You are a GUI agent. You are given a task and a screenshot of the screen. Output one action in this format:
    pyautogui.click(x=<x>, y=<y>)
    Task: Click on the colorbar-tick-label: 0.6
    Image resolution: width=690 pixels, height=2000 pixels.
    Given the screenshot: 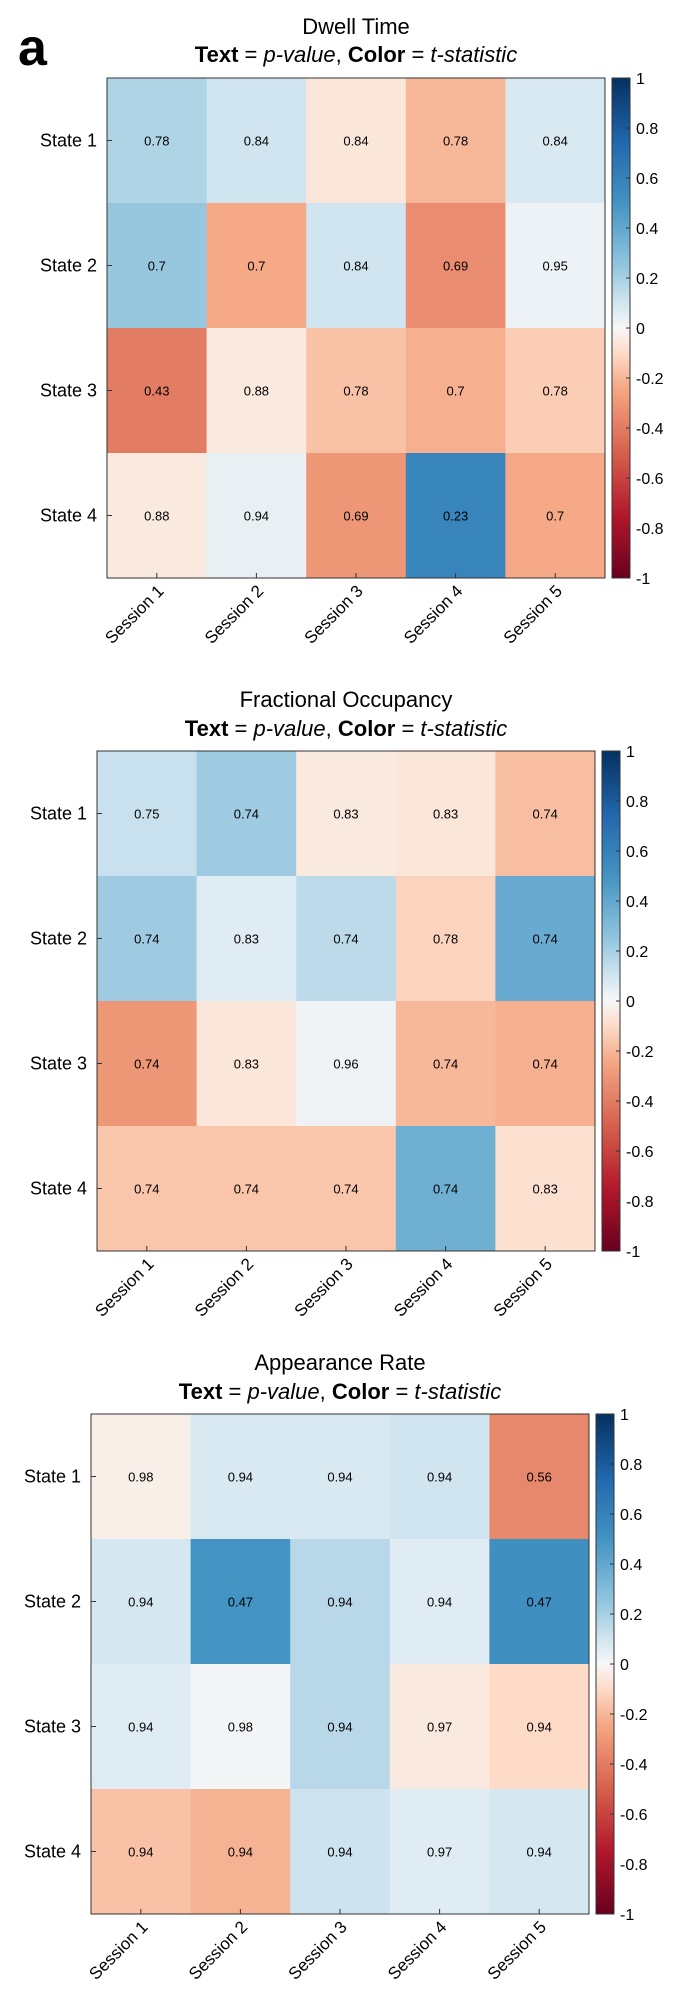 What is the action you would take?
    pyautogui.click(x=647, y=179)
    